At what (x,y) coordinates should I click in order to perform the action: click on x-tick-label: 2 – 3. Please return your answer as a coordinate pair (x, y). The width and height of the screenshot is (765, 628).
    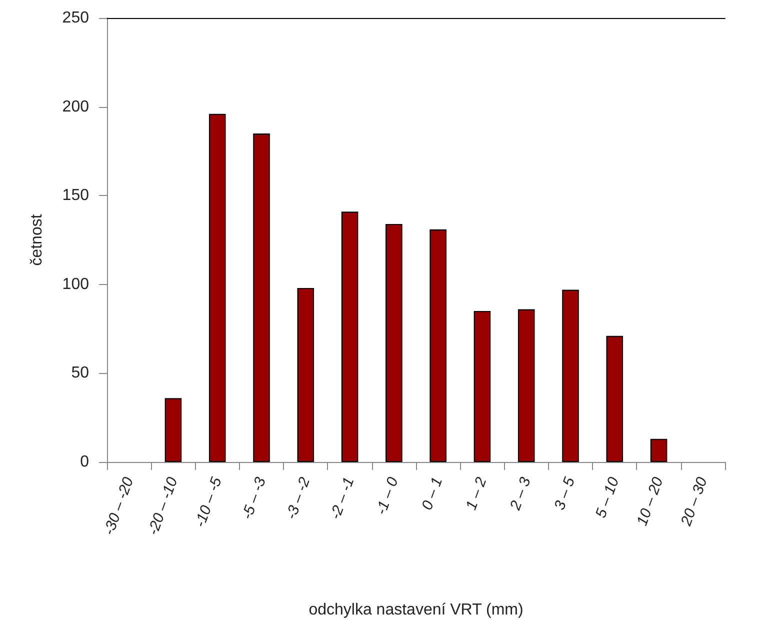
    Looking at the image, I should click on (520, 494).